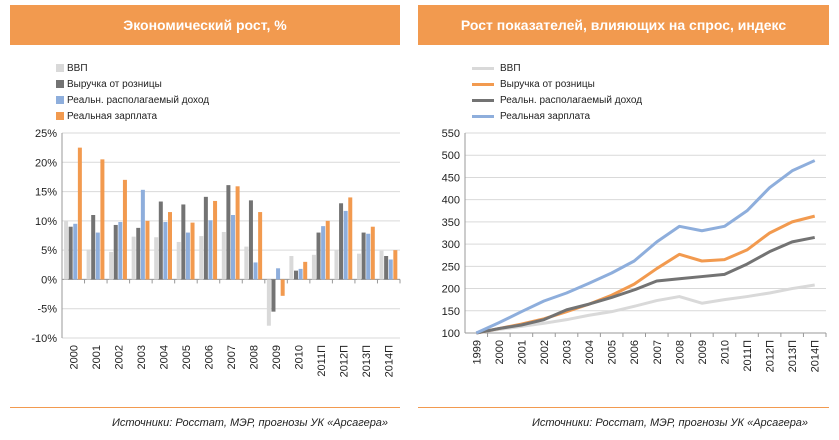  What do you see at coordinates (658, 352) in the screenshot?
I see `line-x-label: 2007` at bounding box center [658, 352].